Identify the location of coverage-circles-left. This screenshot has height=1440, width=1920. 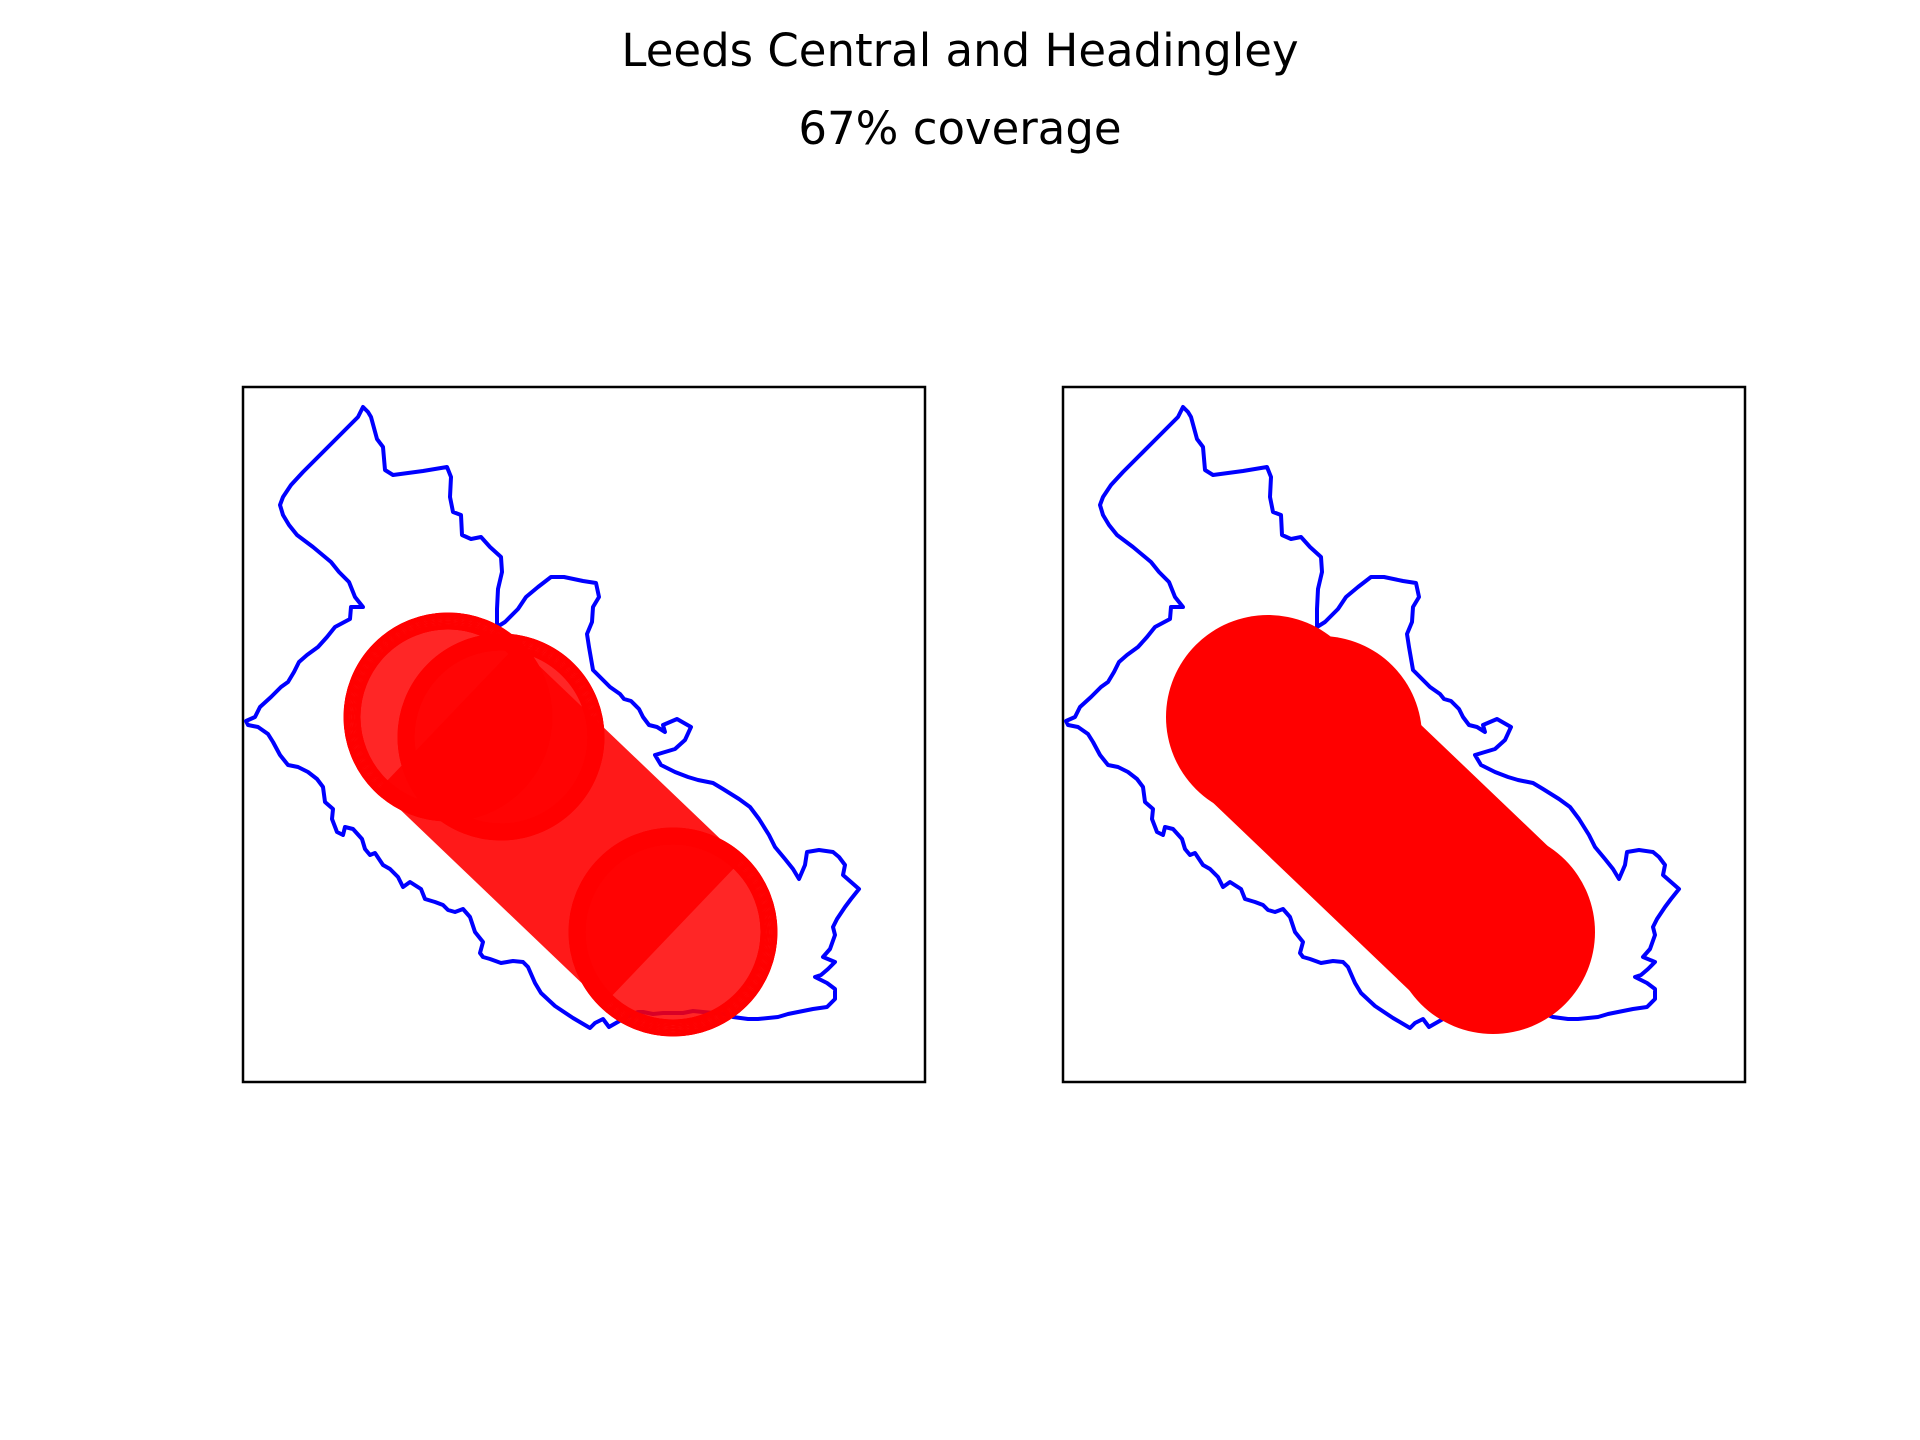
(560, 824).